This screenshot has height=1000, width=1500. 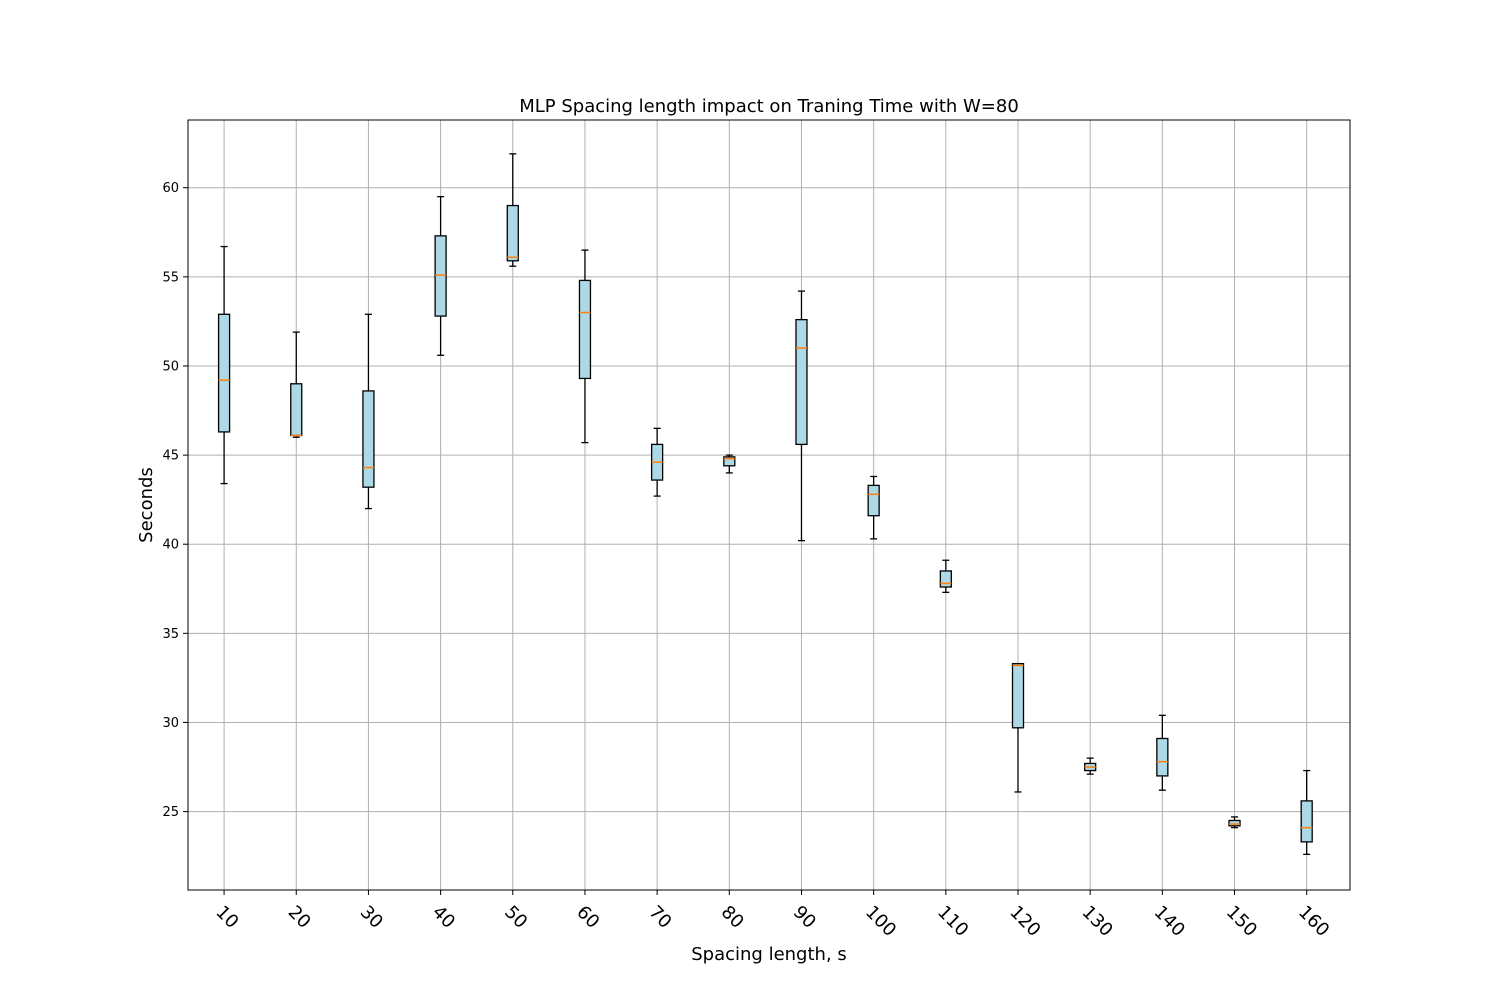 I want to click on y-tick-label: 55, so click(x=170, y=277).